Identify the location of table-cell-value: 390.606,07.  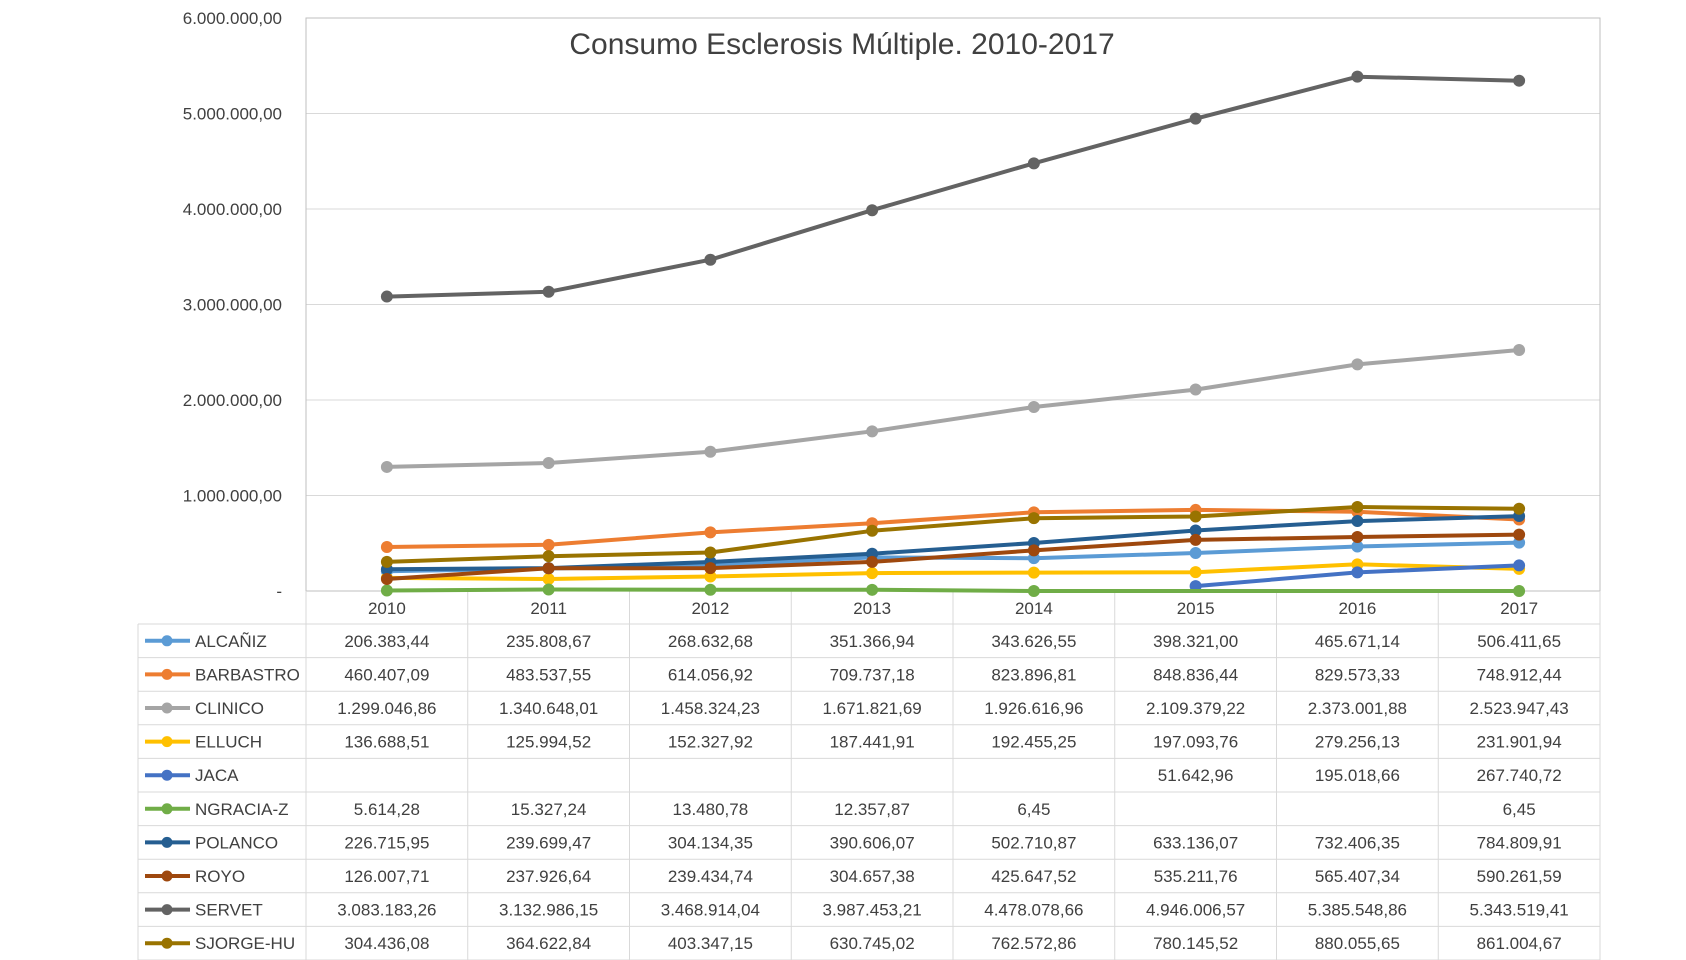
(872, 842).